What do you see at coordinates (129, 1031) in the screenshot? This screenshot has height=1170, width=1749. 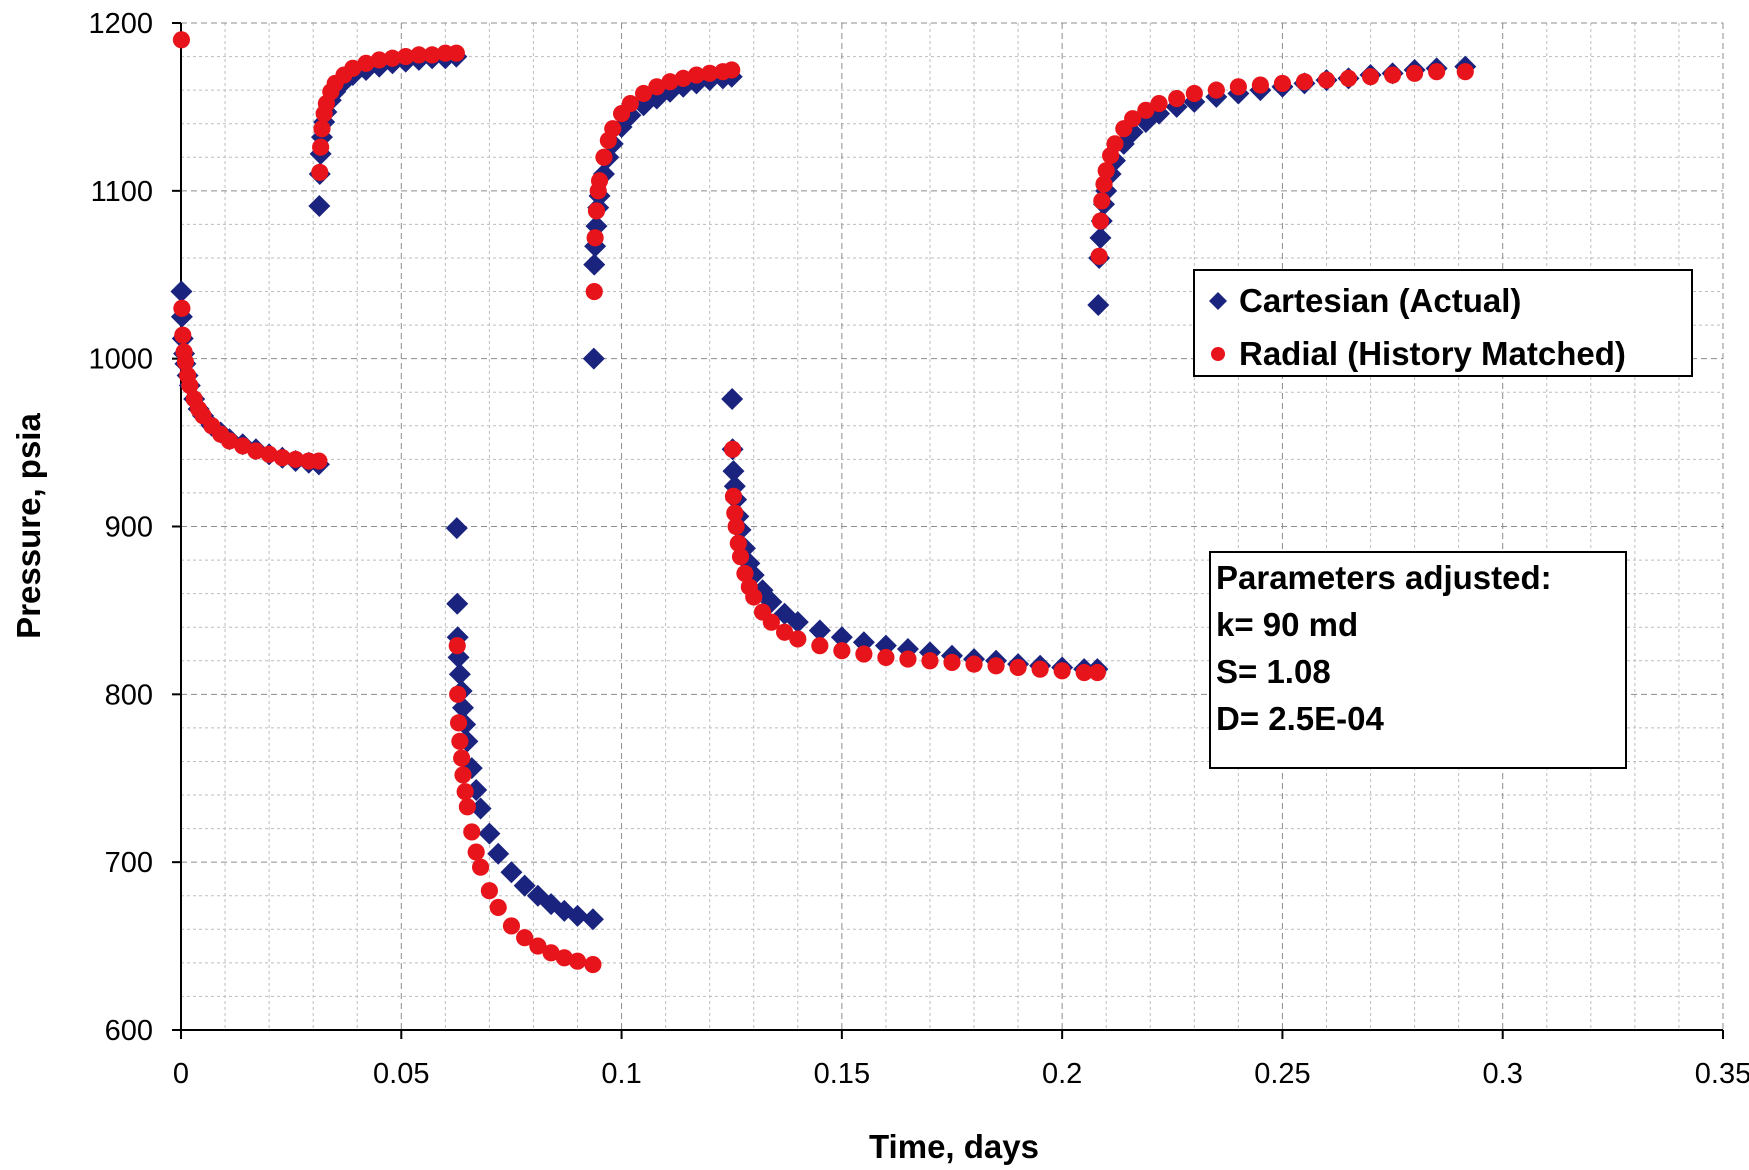 I see `y-tick-label: 600` at bounding box center [129, 1031].